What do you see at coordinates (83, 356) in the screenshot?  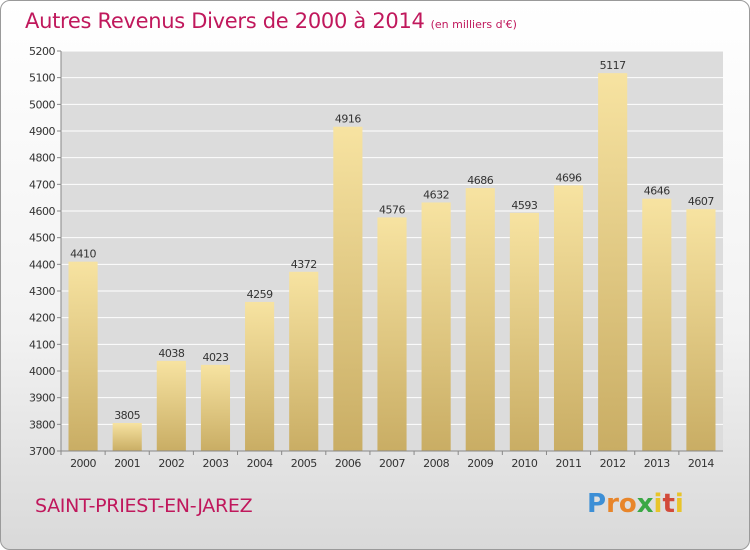 I see `bar-2000` at bounding box center [83, 356].